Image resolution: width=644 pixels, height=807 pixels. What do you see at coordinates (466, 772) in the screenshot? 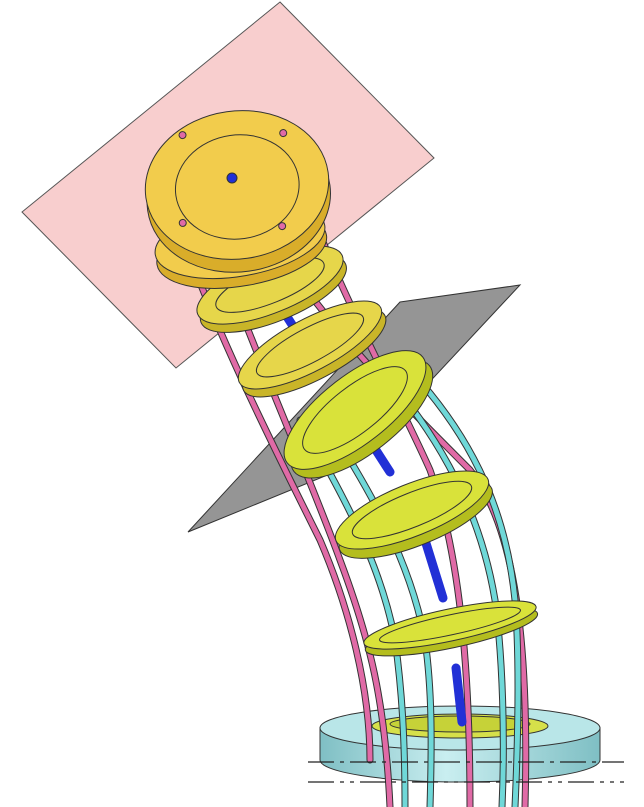
I see `center-lines` at bounding box center [466, 772].